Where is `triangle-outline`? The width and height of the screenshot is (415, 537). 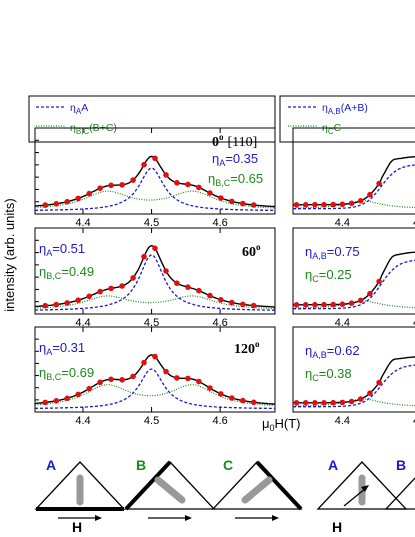
triangle-outline is located at coordinates (362, 485).